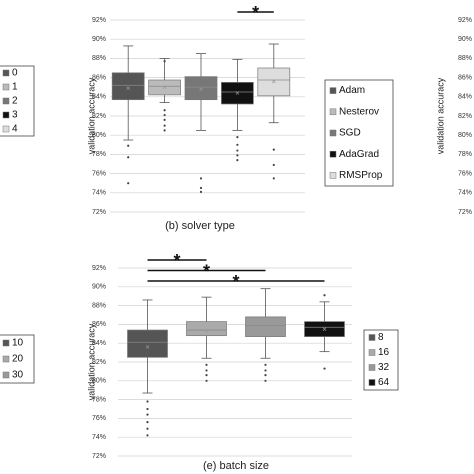 This screenshot has width=474, height=474. Describe the element at coordinates (384, 382) in the screenshot. I see `legend-label: 64` at that location.